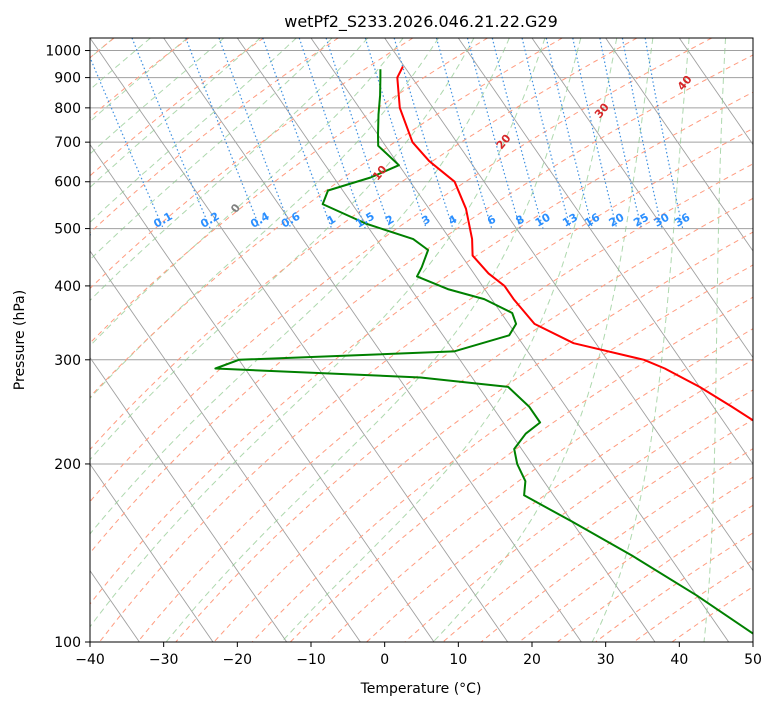 Image resolution: width=775 pixels, height=708 pixels. I want to click on x-tick-label: 0, so click(384, 660).